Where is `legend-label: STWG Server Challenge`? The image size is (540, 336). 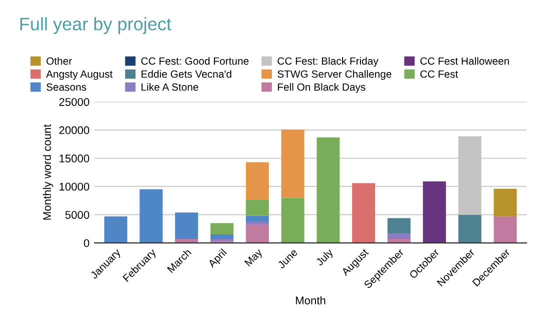
legend-label: STWG Server Challenge is located at coordinates (335, 75).